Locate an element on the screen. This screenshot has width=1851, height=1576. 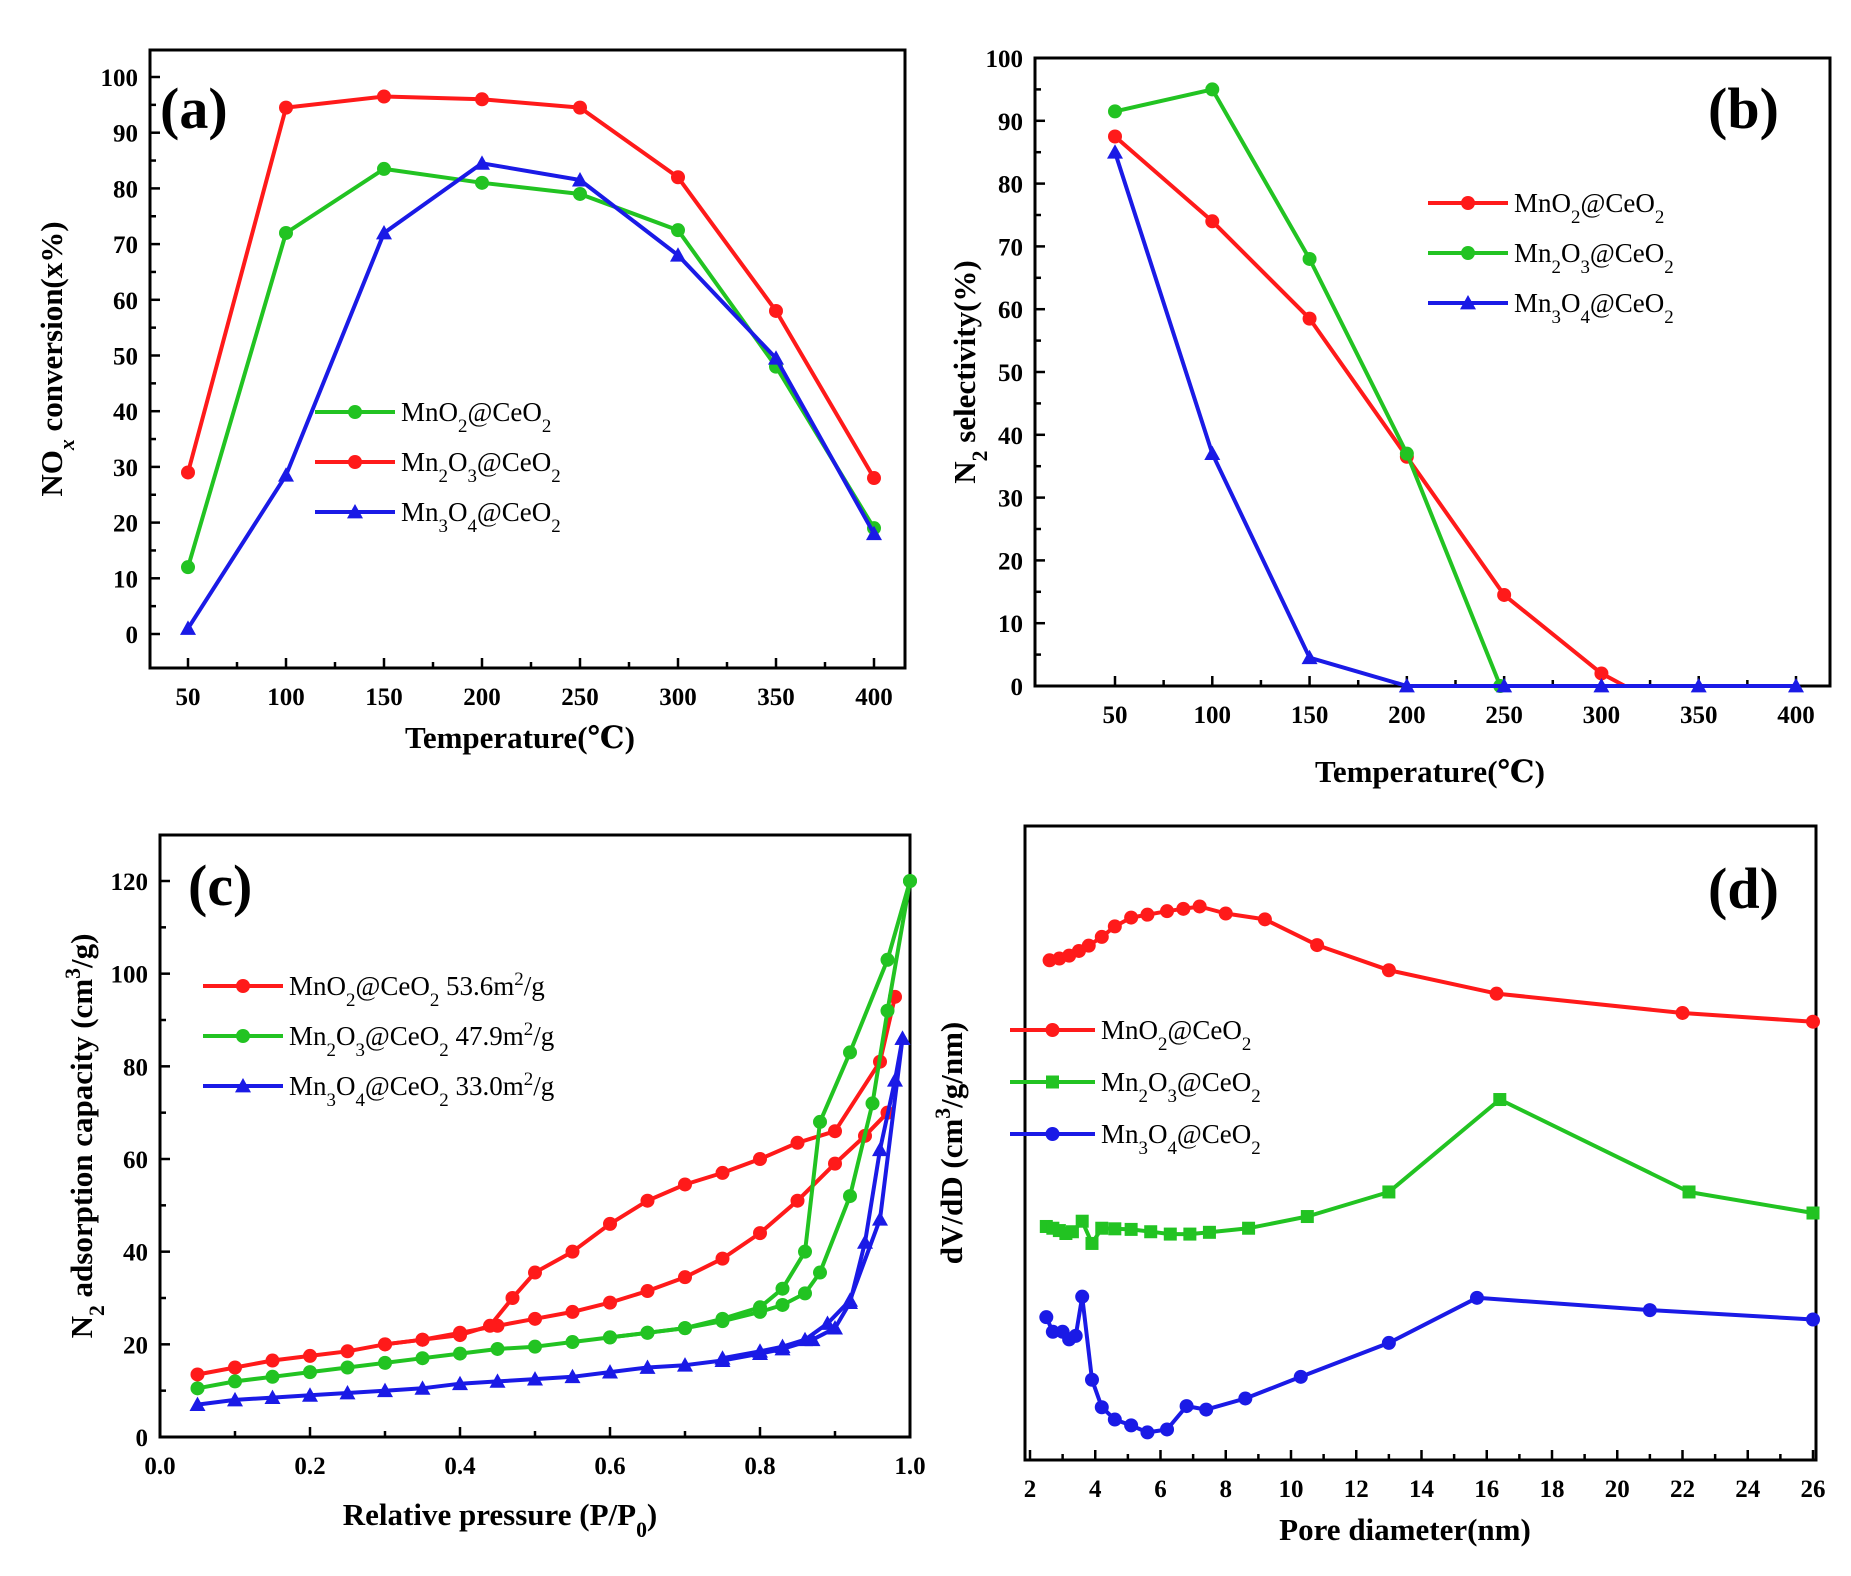
legend-label: Mn2O3@CeO2 is located at coordinates (1181, 1087).